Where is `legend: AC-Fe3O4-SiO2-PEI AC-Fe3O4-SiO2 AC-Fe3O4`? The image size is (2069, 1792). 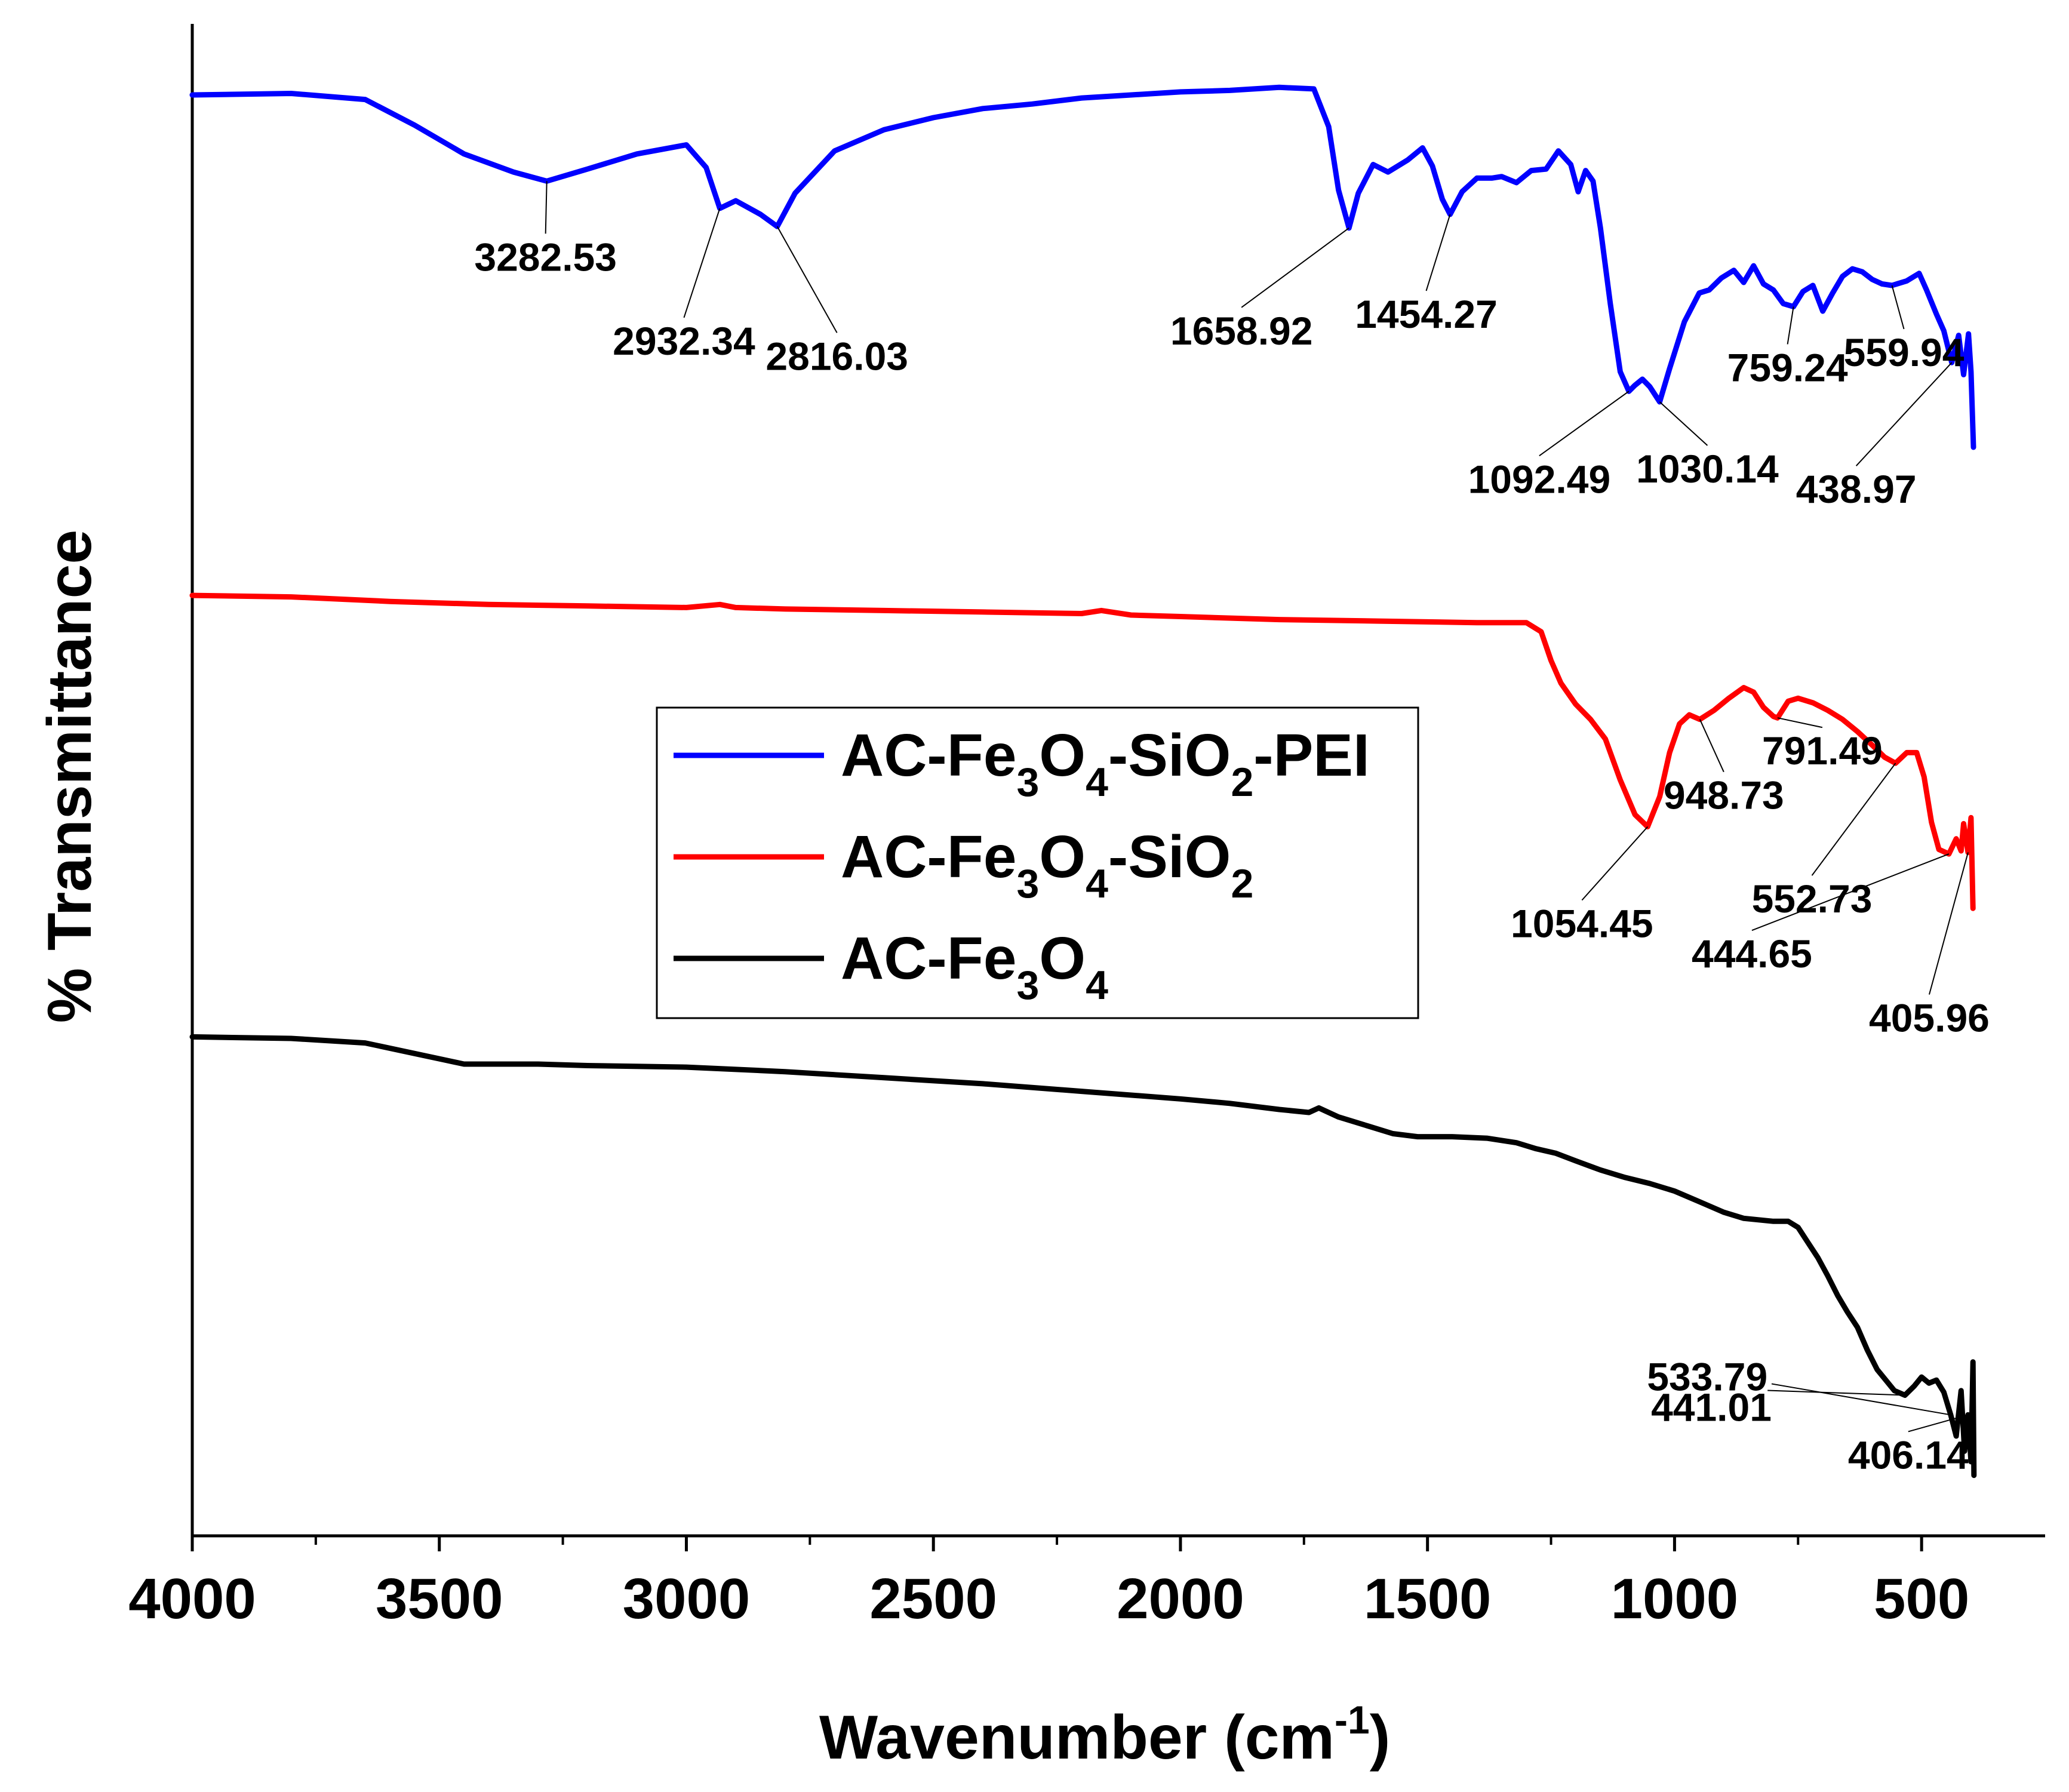
legend: AC-Fe3O4-SiO2-PEI AC-Fe3O4-SiO2 AC-Fe3O4 is located at coordinates (1037, 862).